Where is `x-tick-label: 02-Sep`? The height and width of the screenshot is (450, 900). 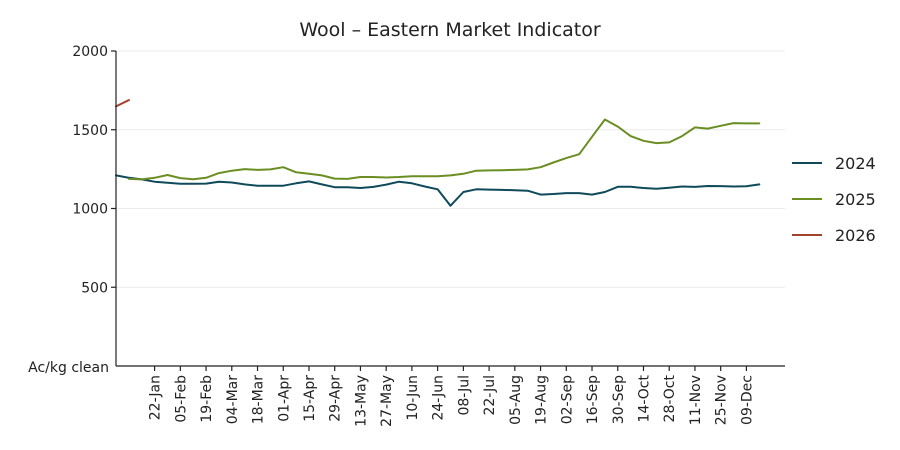
x-tick-label: 02-Sep is located at coordinates (567, 399).